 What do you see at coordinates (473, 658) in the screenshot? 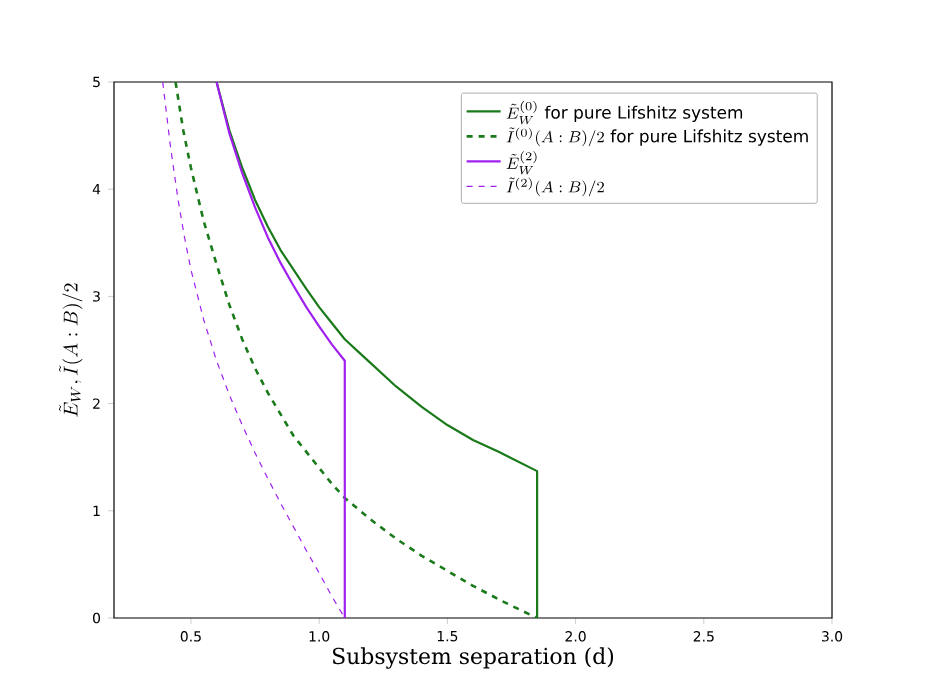
I see `x-axis-title: Subsystem separation (d)` at bounding box center [473, 658].